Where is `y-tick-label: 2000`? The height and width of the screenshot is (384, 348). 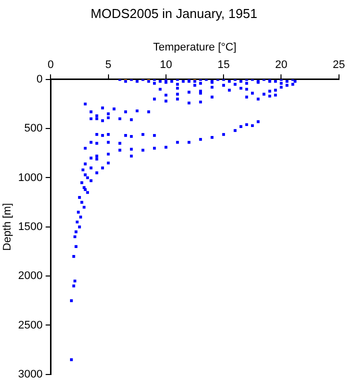
y-tick-label: 2000 is located at coordinates (30, 276).